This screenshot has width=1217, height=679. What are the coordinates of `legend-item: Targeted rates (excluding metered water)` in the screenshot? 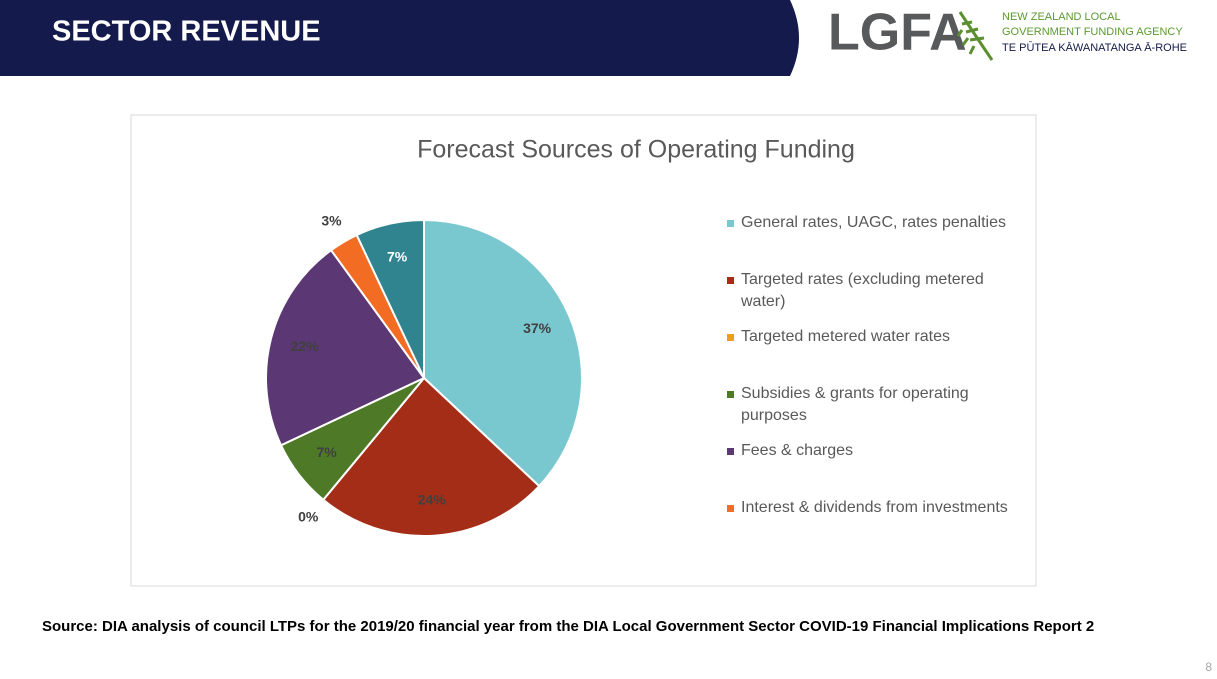 It's located at (877, 297).